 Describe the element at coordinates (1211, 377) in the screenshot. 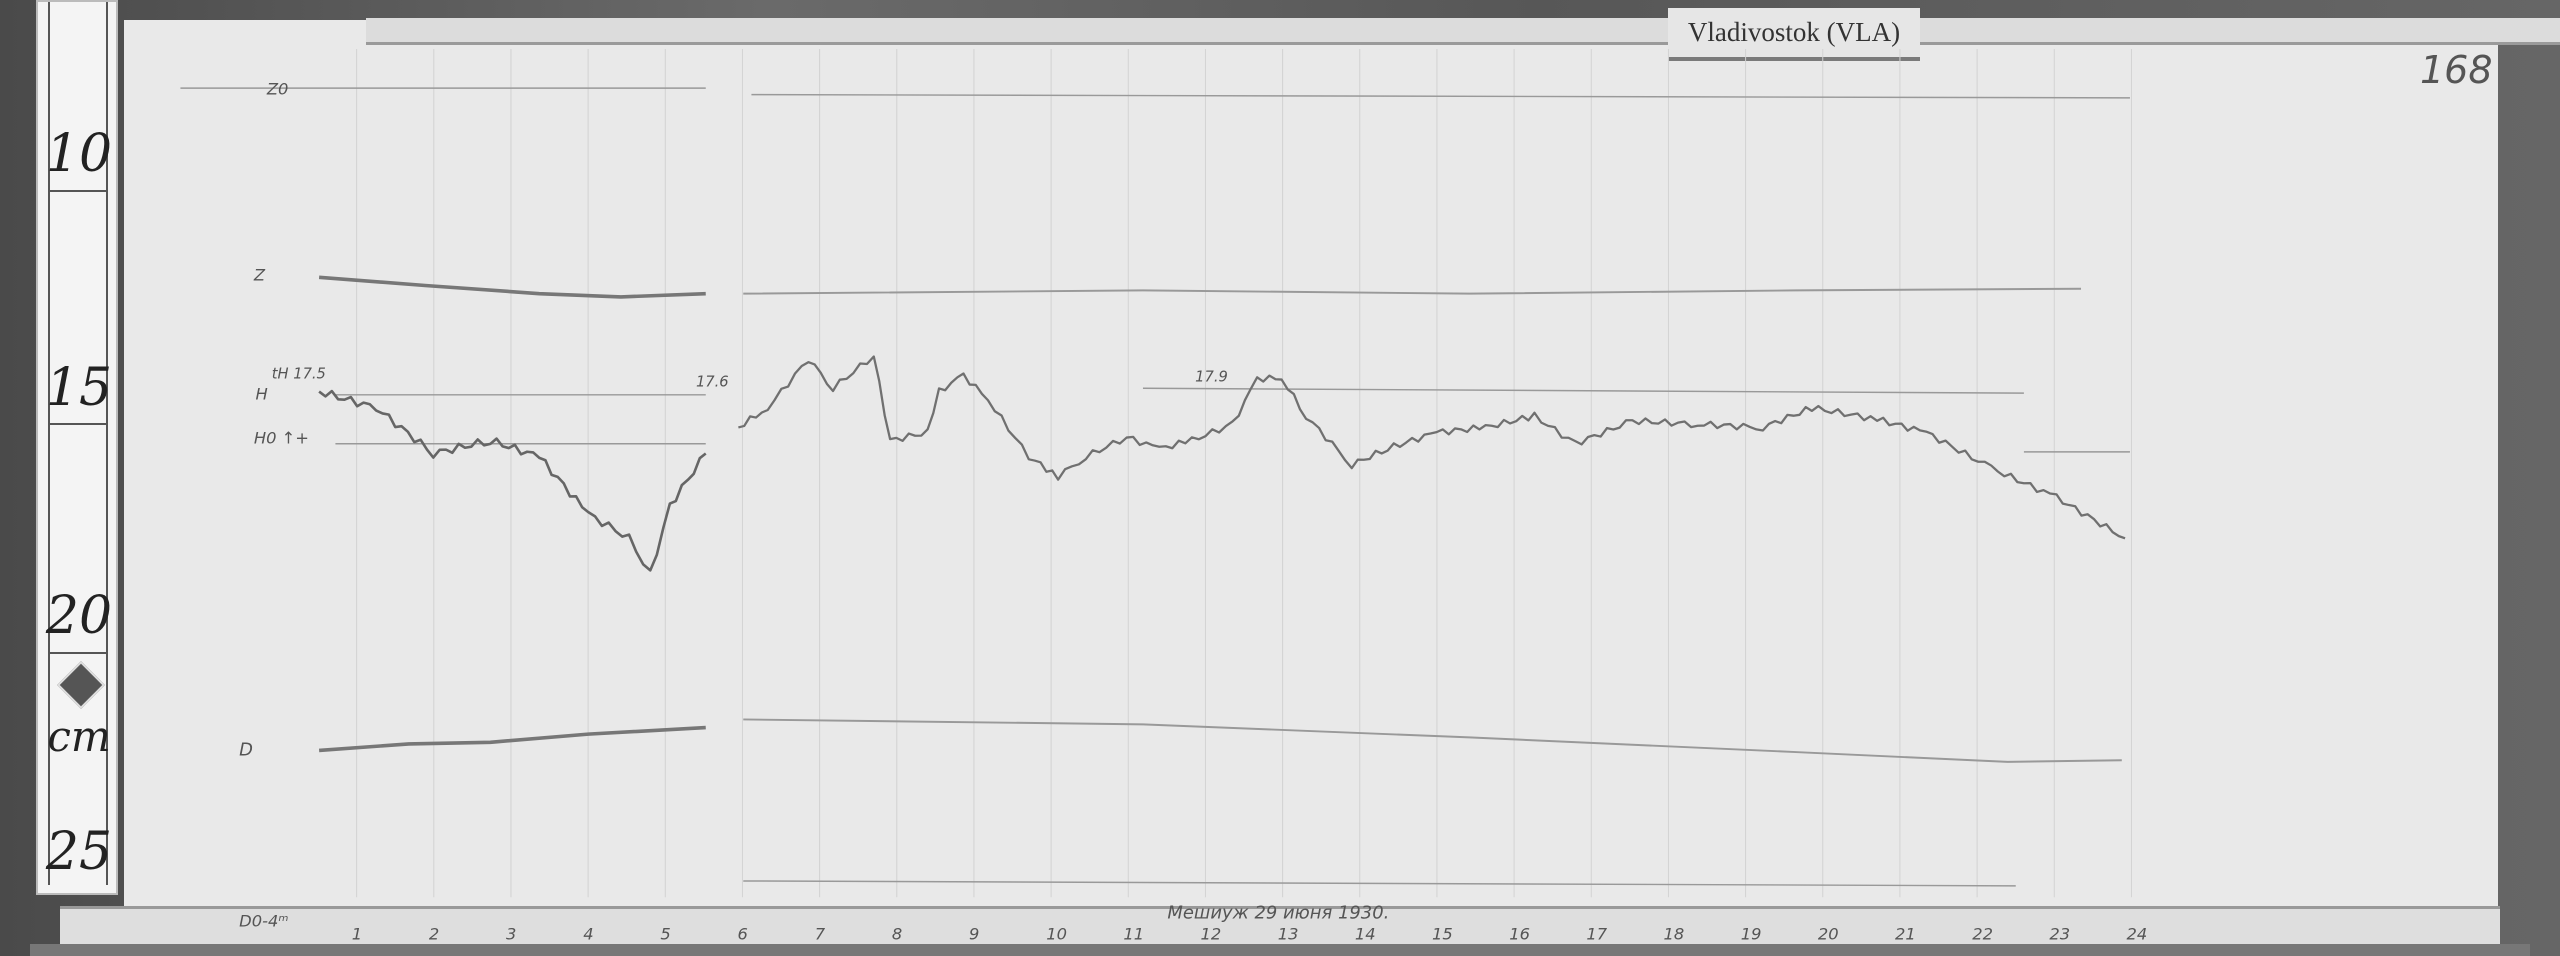

I see `h-temp-mid-2: 17.9` at that location.